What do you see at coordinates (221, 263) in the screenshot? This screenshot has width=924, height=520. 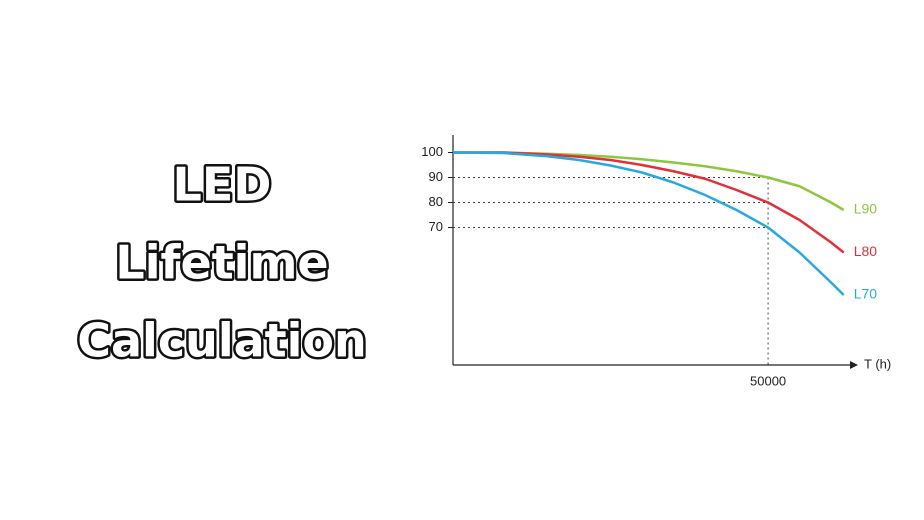 I see `title-line: Lifetime` at bounding box center [221, 263].